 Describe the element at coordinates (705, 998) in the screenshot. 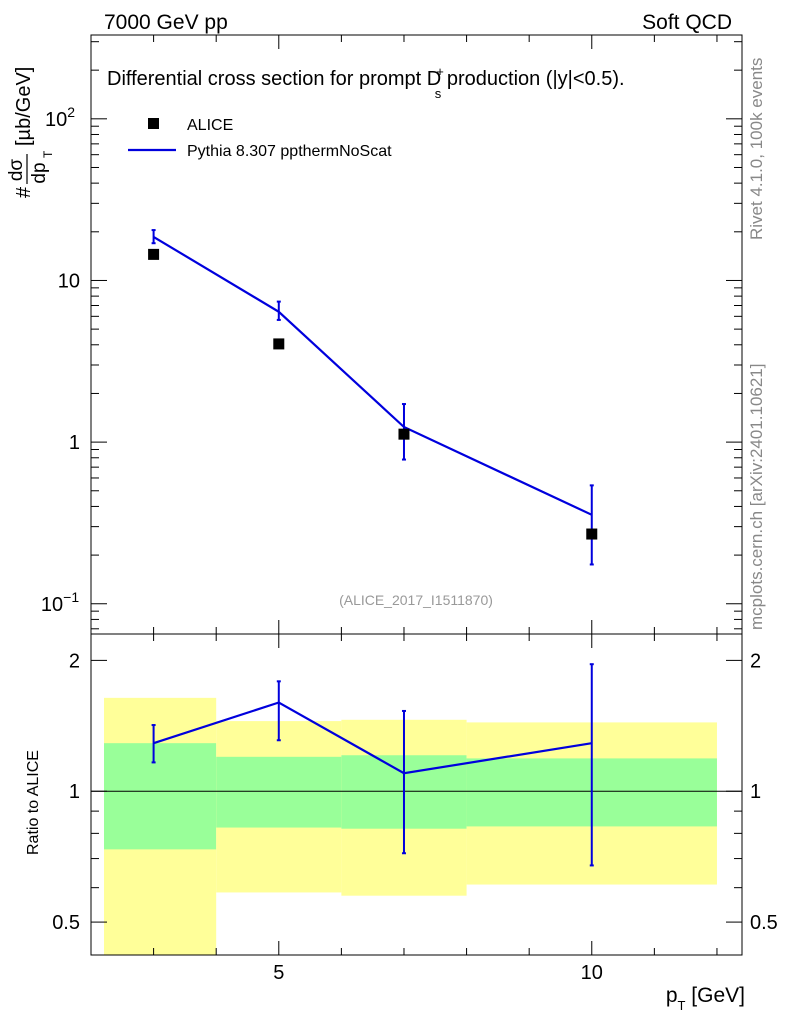

I see `x-axis-label: pT [GeV]` at that location.